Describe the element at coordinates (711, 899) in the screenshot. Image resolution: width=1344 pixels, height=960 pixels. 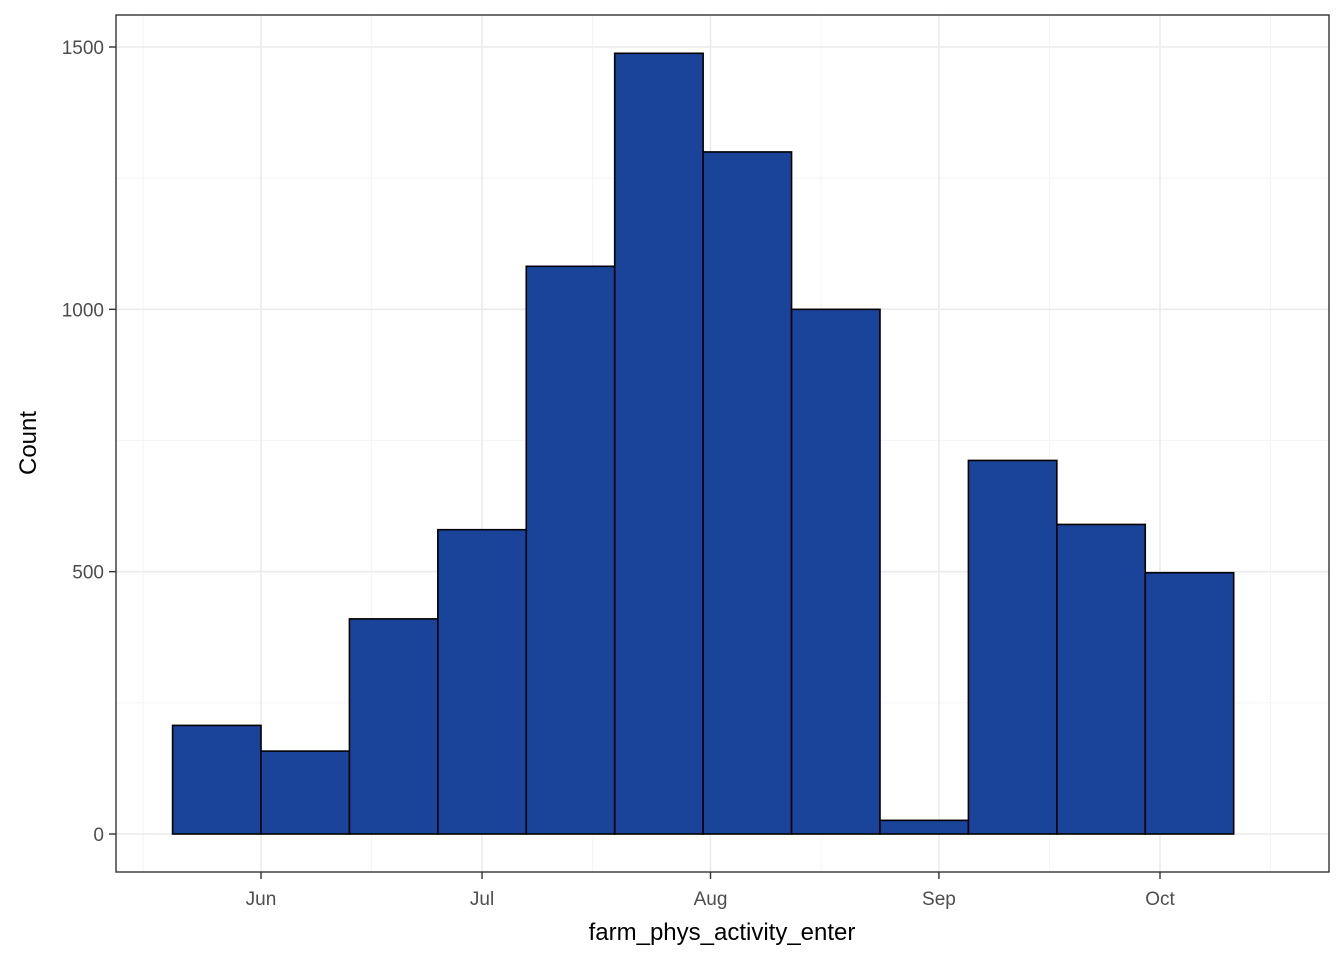
I see `x-tick-label: Aug` at that location.